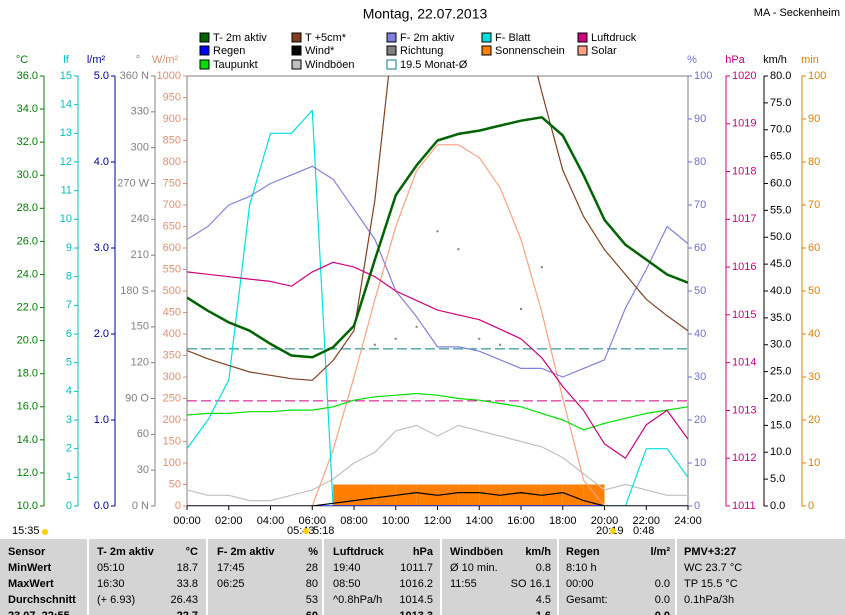  Describe the element at coordinates (814, 291) in the screenshot. I see `y-tick-label: 50` at that location.